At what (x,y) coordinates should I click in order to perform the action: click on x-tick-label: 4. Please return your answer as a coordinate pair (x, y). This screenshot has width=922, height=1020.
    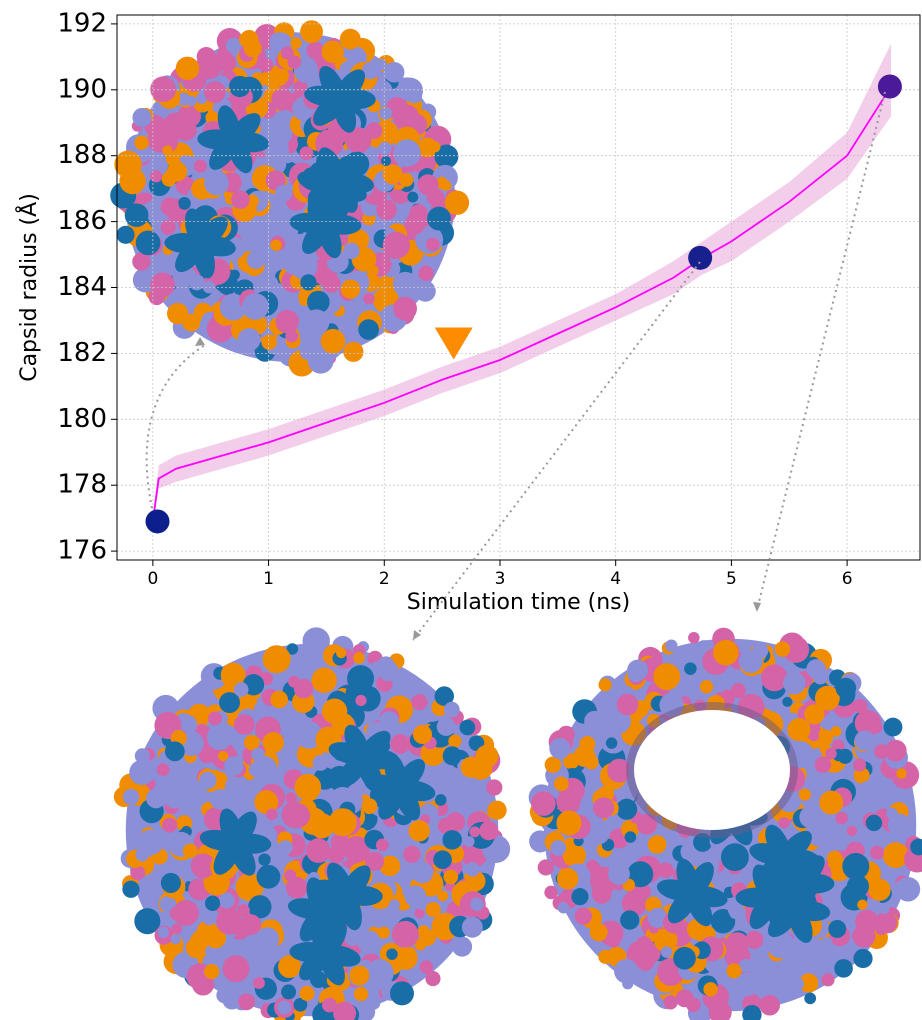
    Looking at the image, I should click on (615, 579).